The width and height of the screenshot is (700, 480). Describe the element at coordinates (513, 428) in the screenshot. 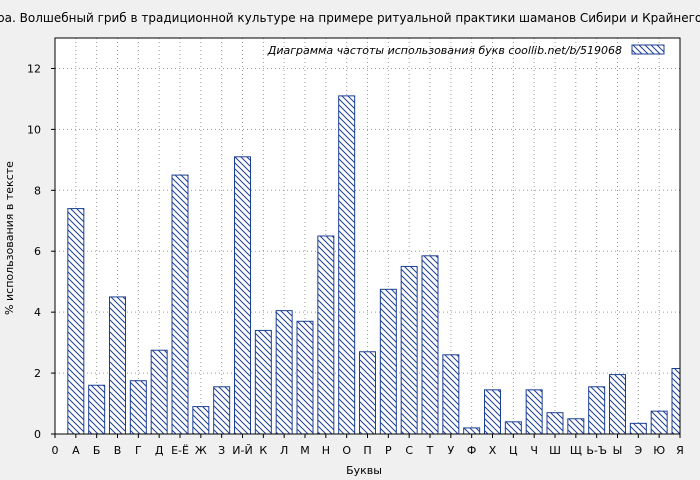

I see `bar-Ц` at that location.